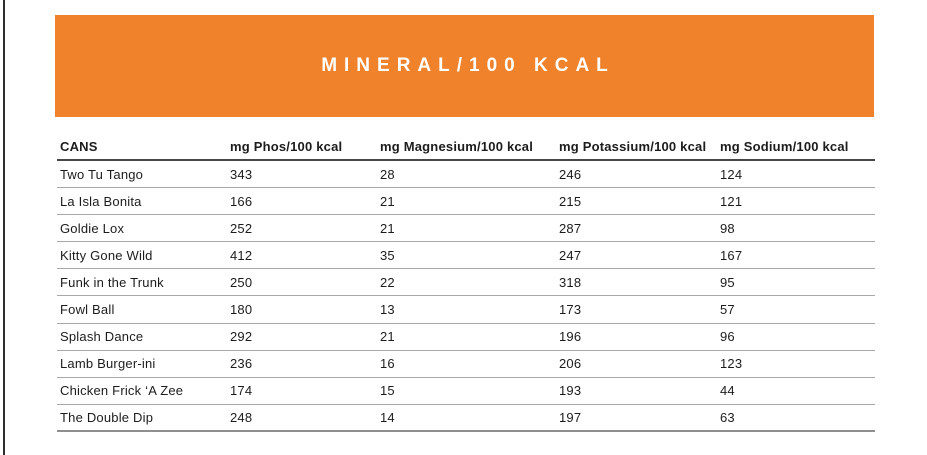  Describe the element at coordinates (731, 201) in the screenshot. I see `sodium-value-cell: 121` at that location.